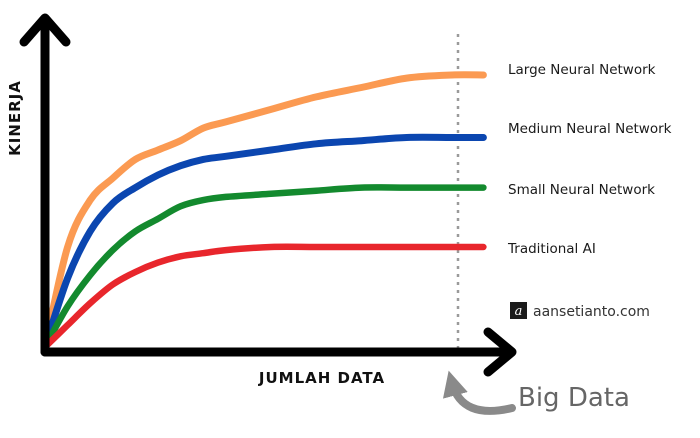 The height and width of the screenshot is (438, 700). What do you see at coordinates (551, 249) in the screenshot?
I see `series-label-traditional-ai: Traditional AI` at bounding box center [551, 249].